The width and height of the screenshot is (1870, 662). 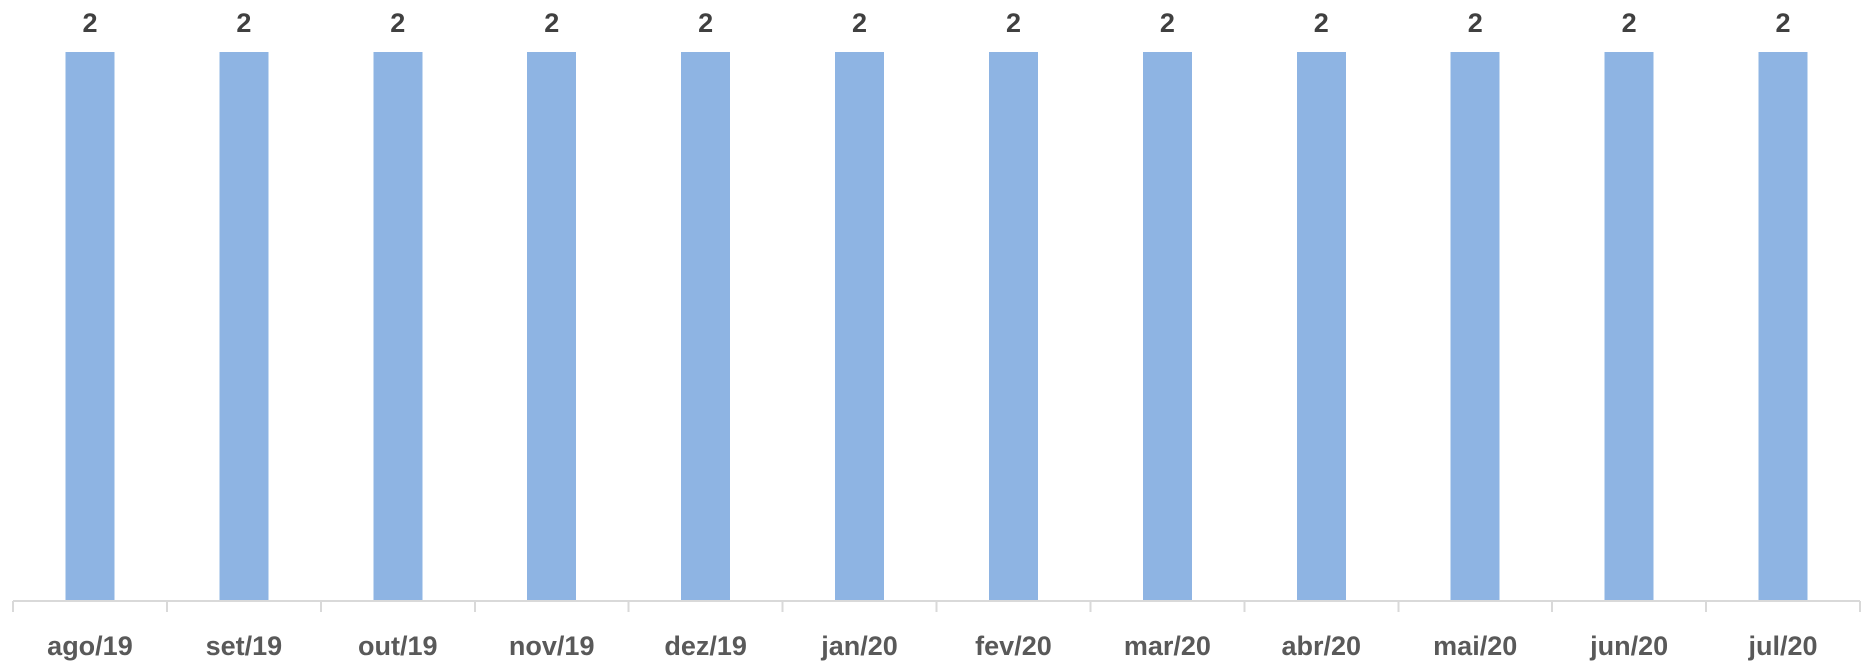 What do you see at coordinates (705, 646) in the screenshot?
I see `x-tick-label: dez/19` at bounding box center [705, 646].